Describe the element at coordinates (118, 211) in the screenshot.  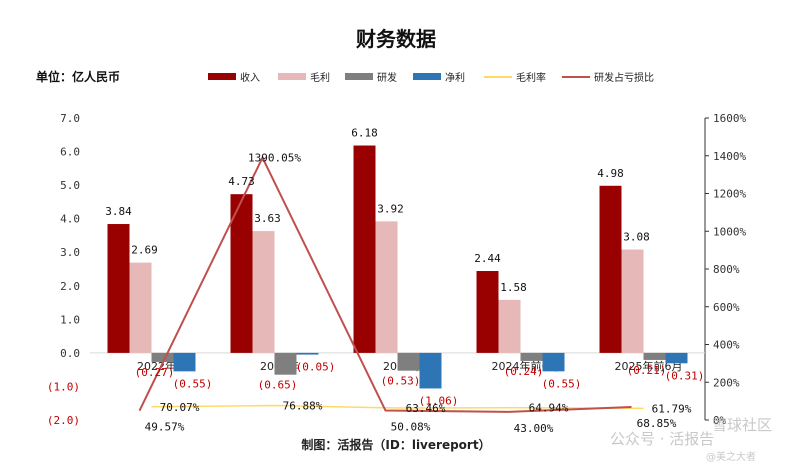
I see `data-label-收入: 3.84` at that location.